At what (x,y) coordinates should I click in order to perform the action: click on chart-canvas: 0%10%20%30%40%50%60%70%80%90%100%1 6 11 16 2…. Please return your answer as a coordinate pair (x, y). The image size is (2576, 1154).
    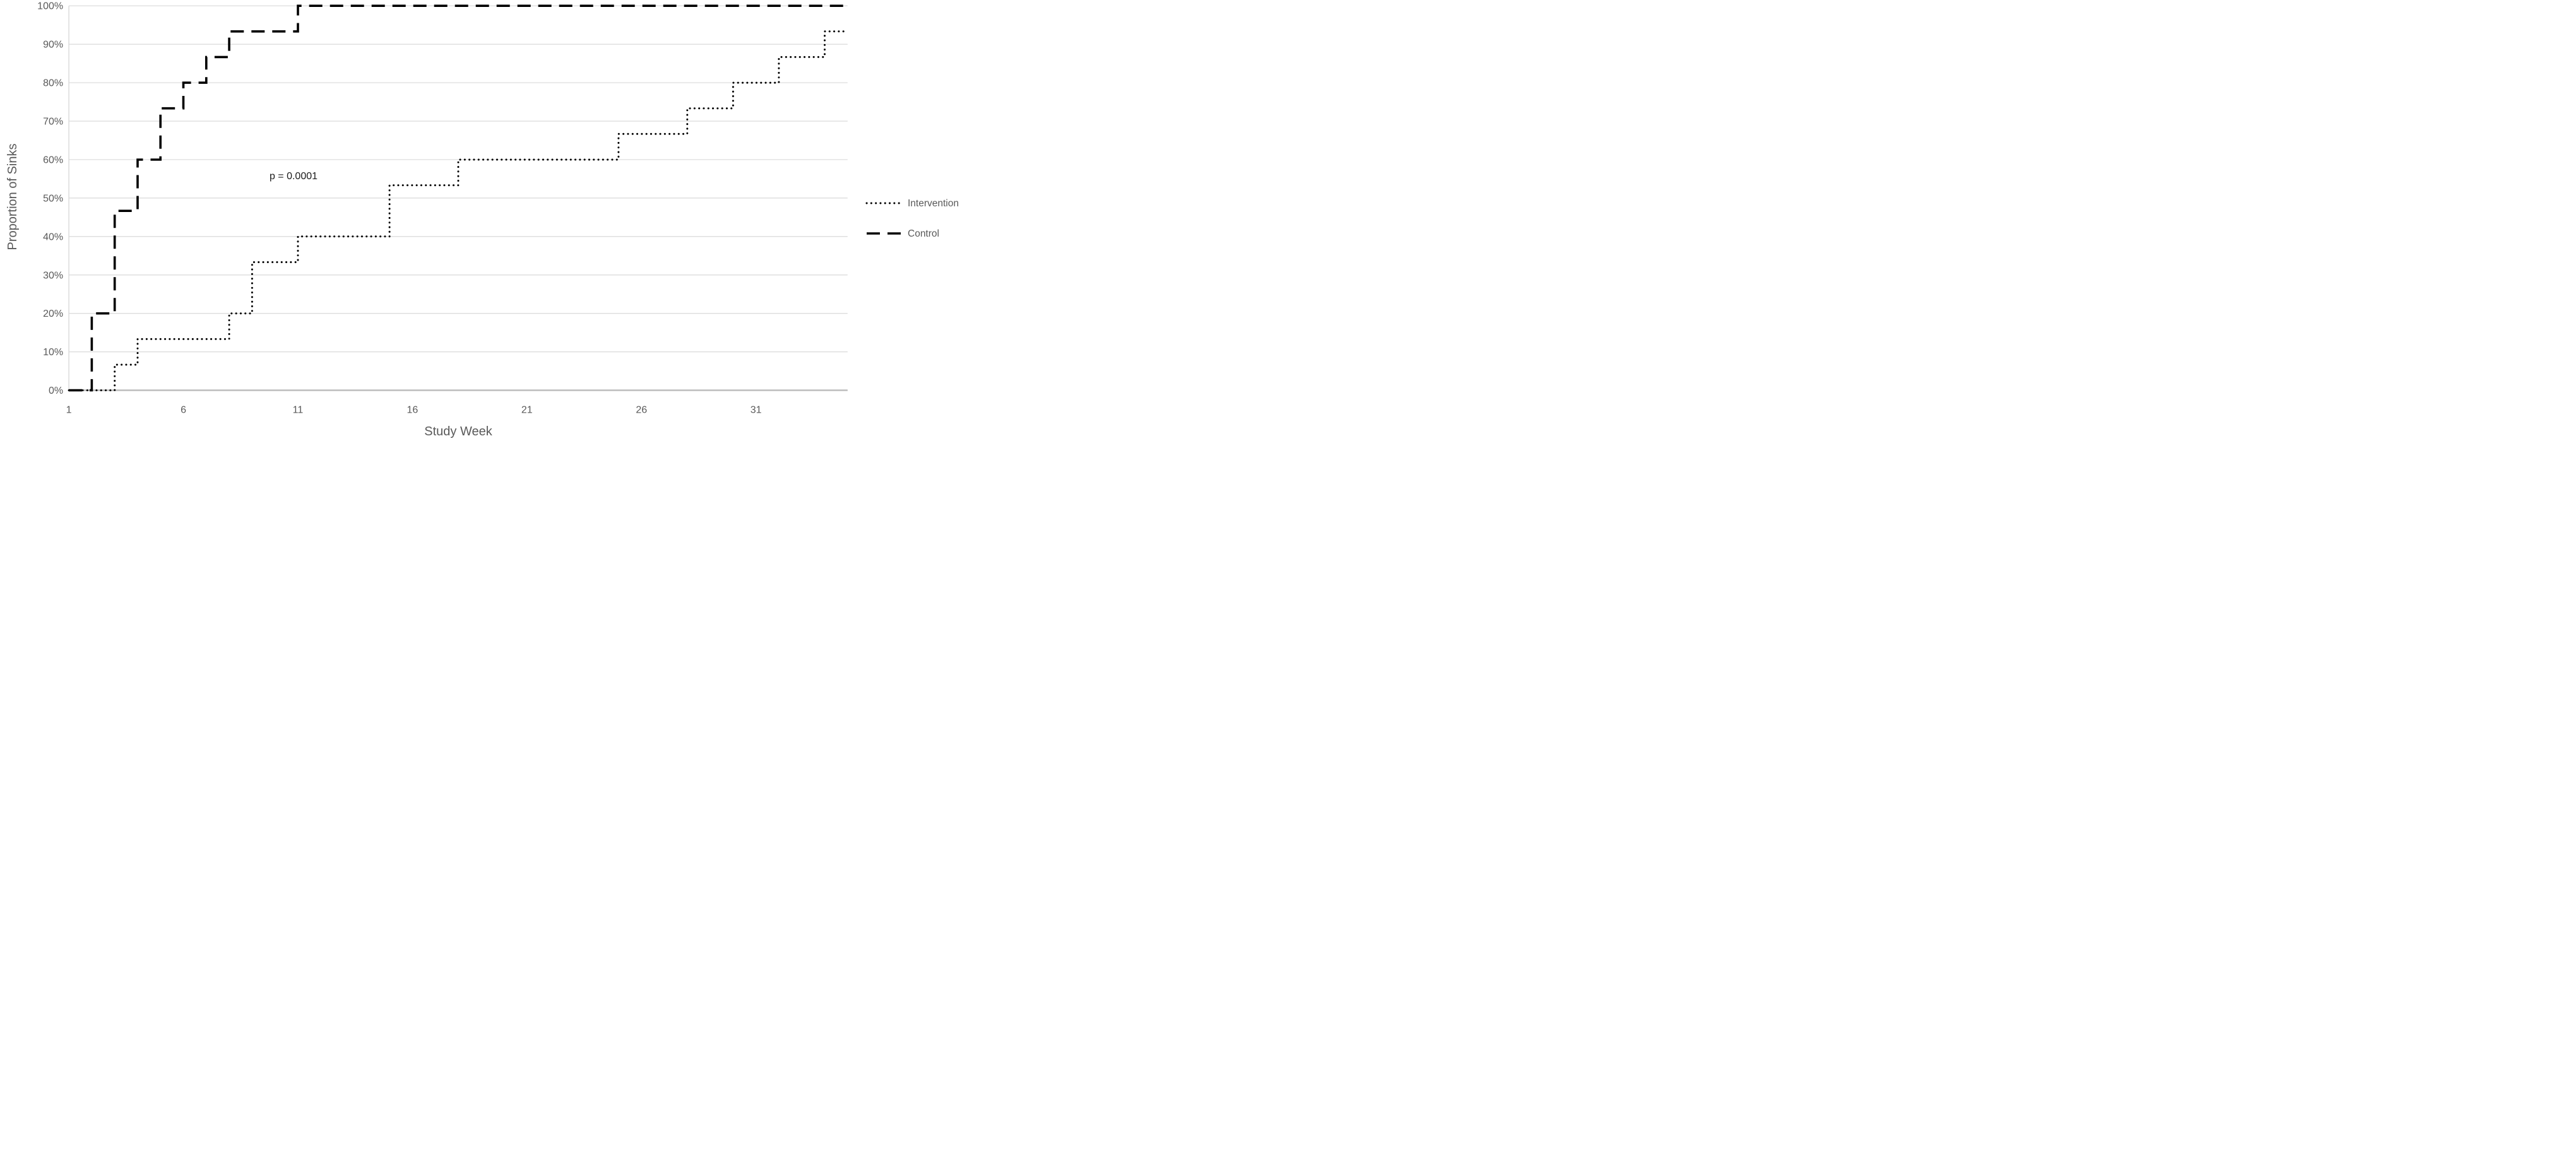
    Looking at the image, I should click on (482, 220).